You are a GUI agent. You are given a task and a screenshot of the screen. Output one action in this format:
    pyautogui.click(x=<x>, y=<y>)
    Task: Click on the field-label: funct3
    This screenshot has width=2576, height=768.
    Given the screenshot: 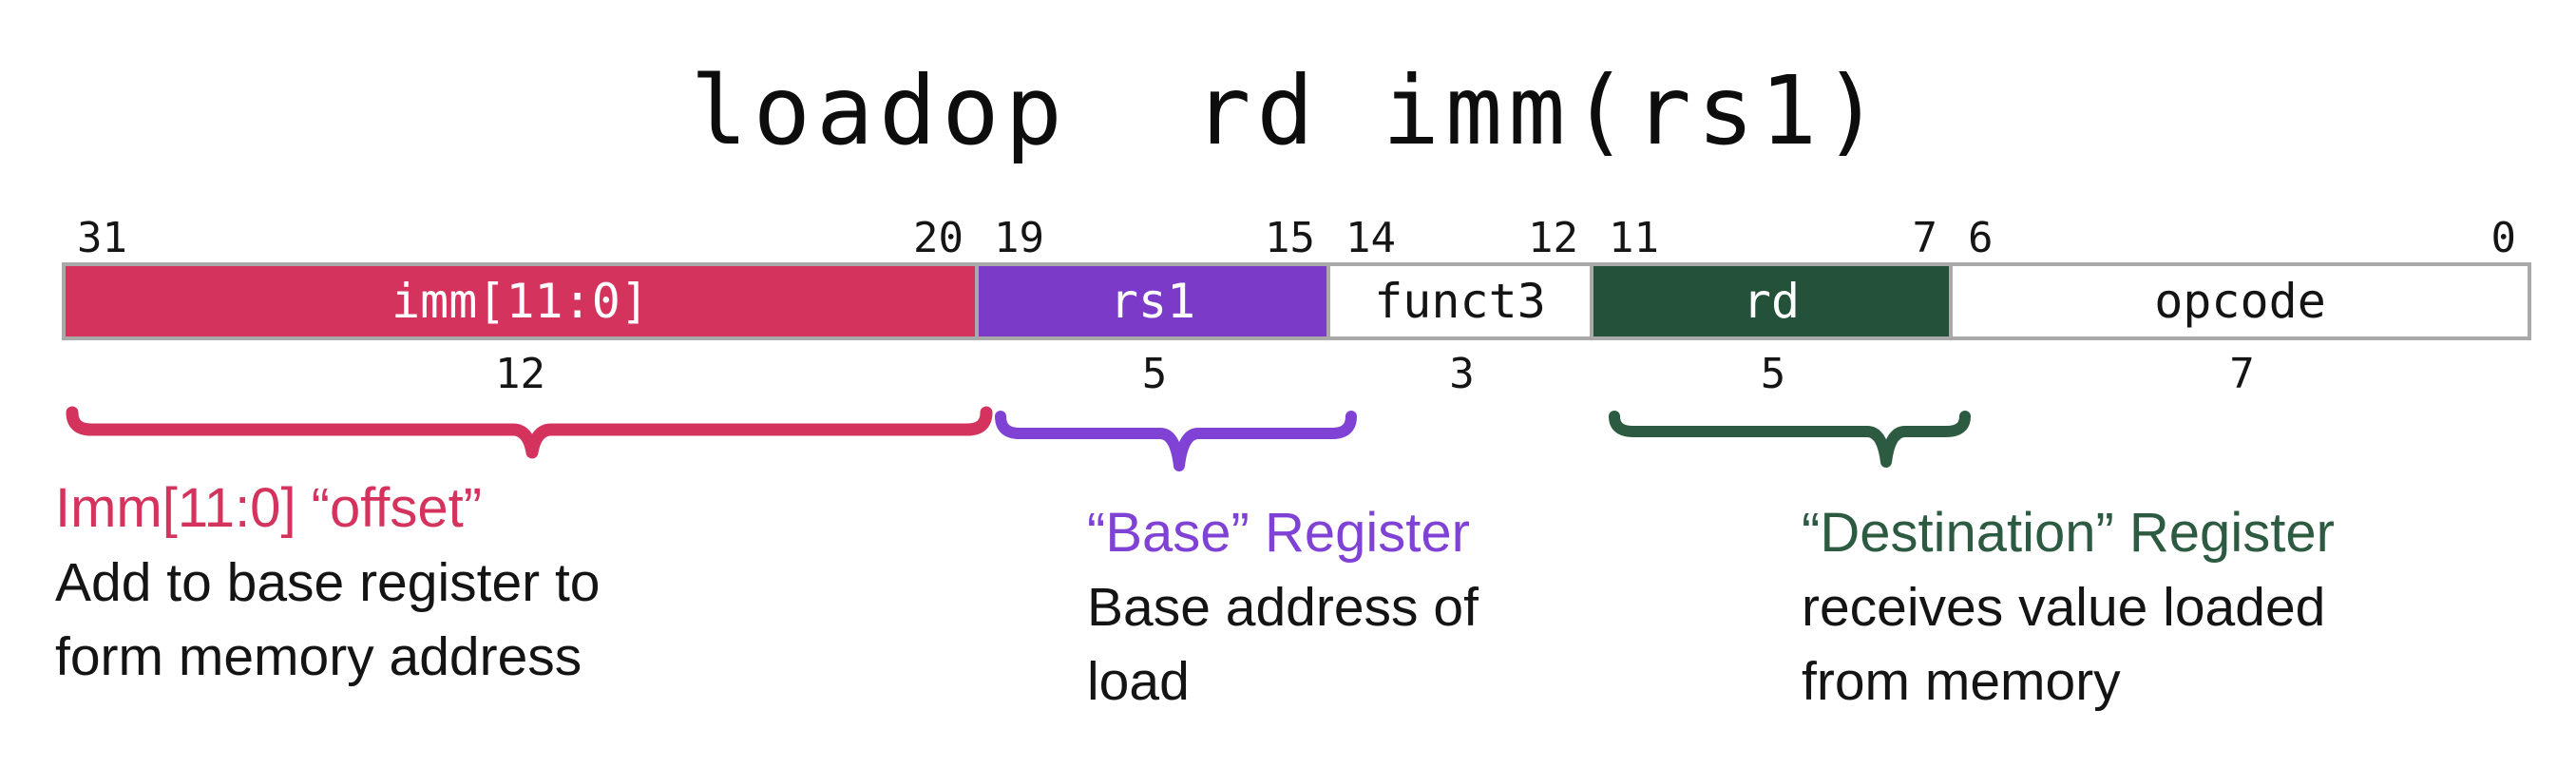 What is the action you would take?
    pyautogui.click(x=1460, y=301)
    